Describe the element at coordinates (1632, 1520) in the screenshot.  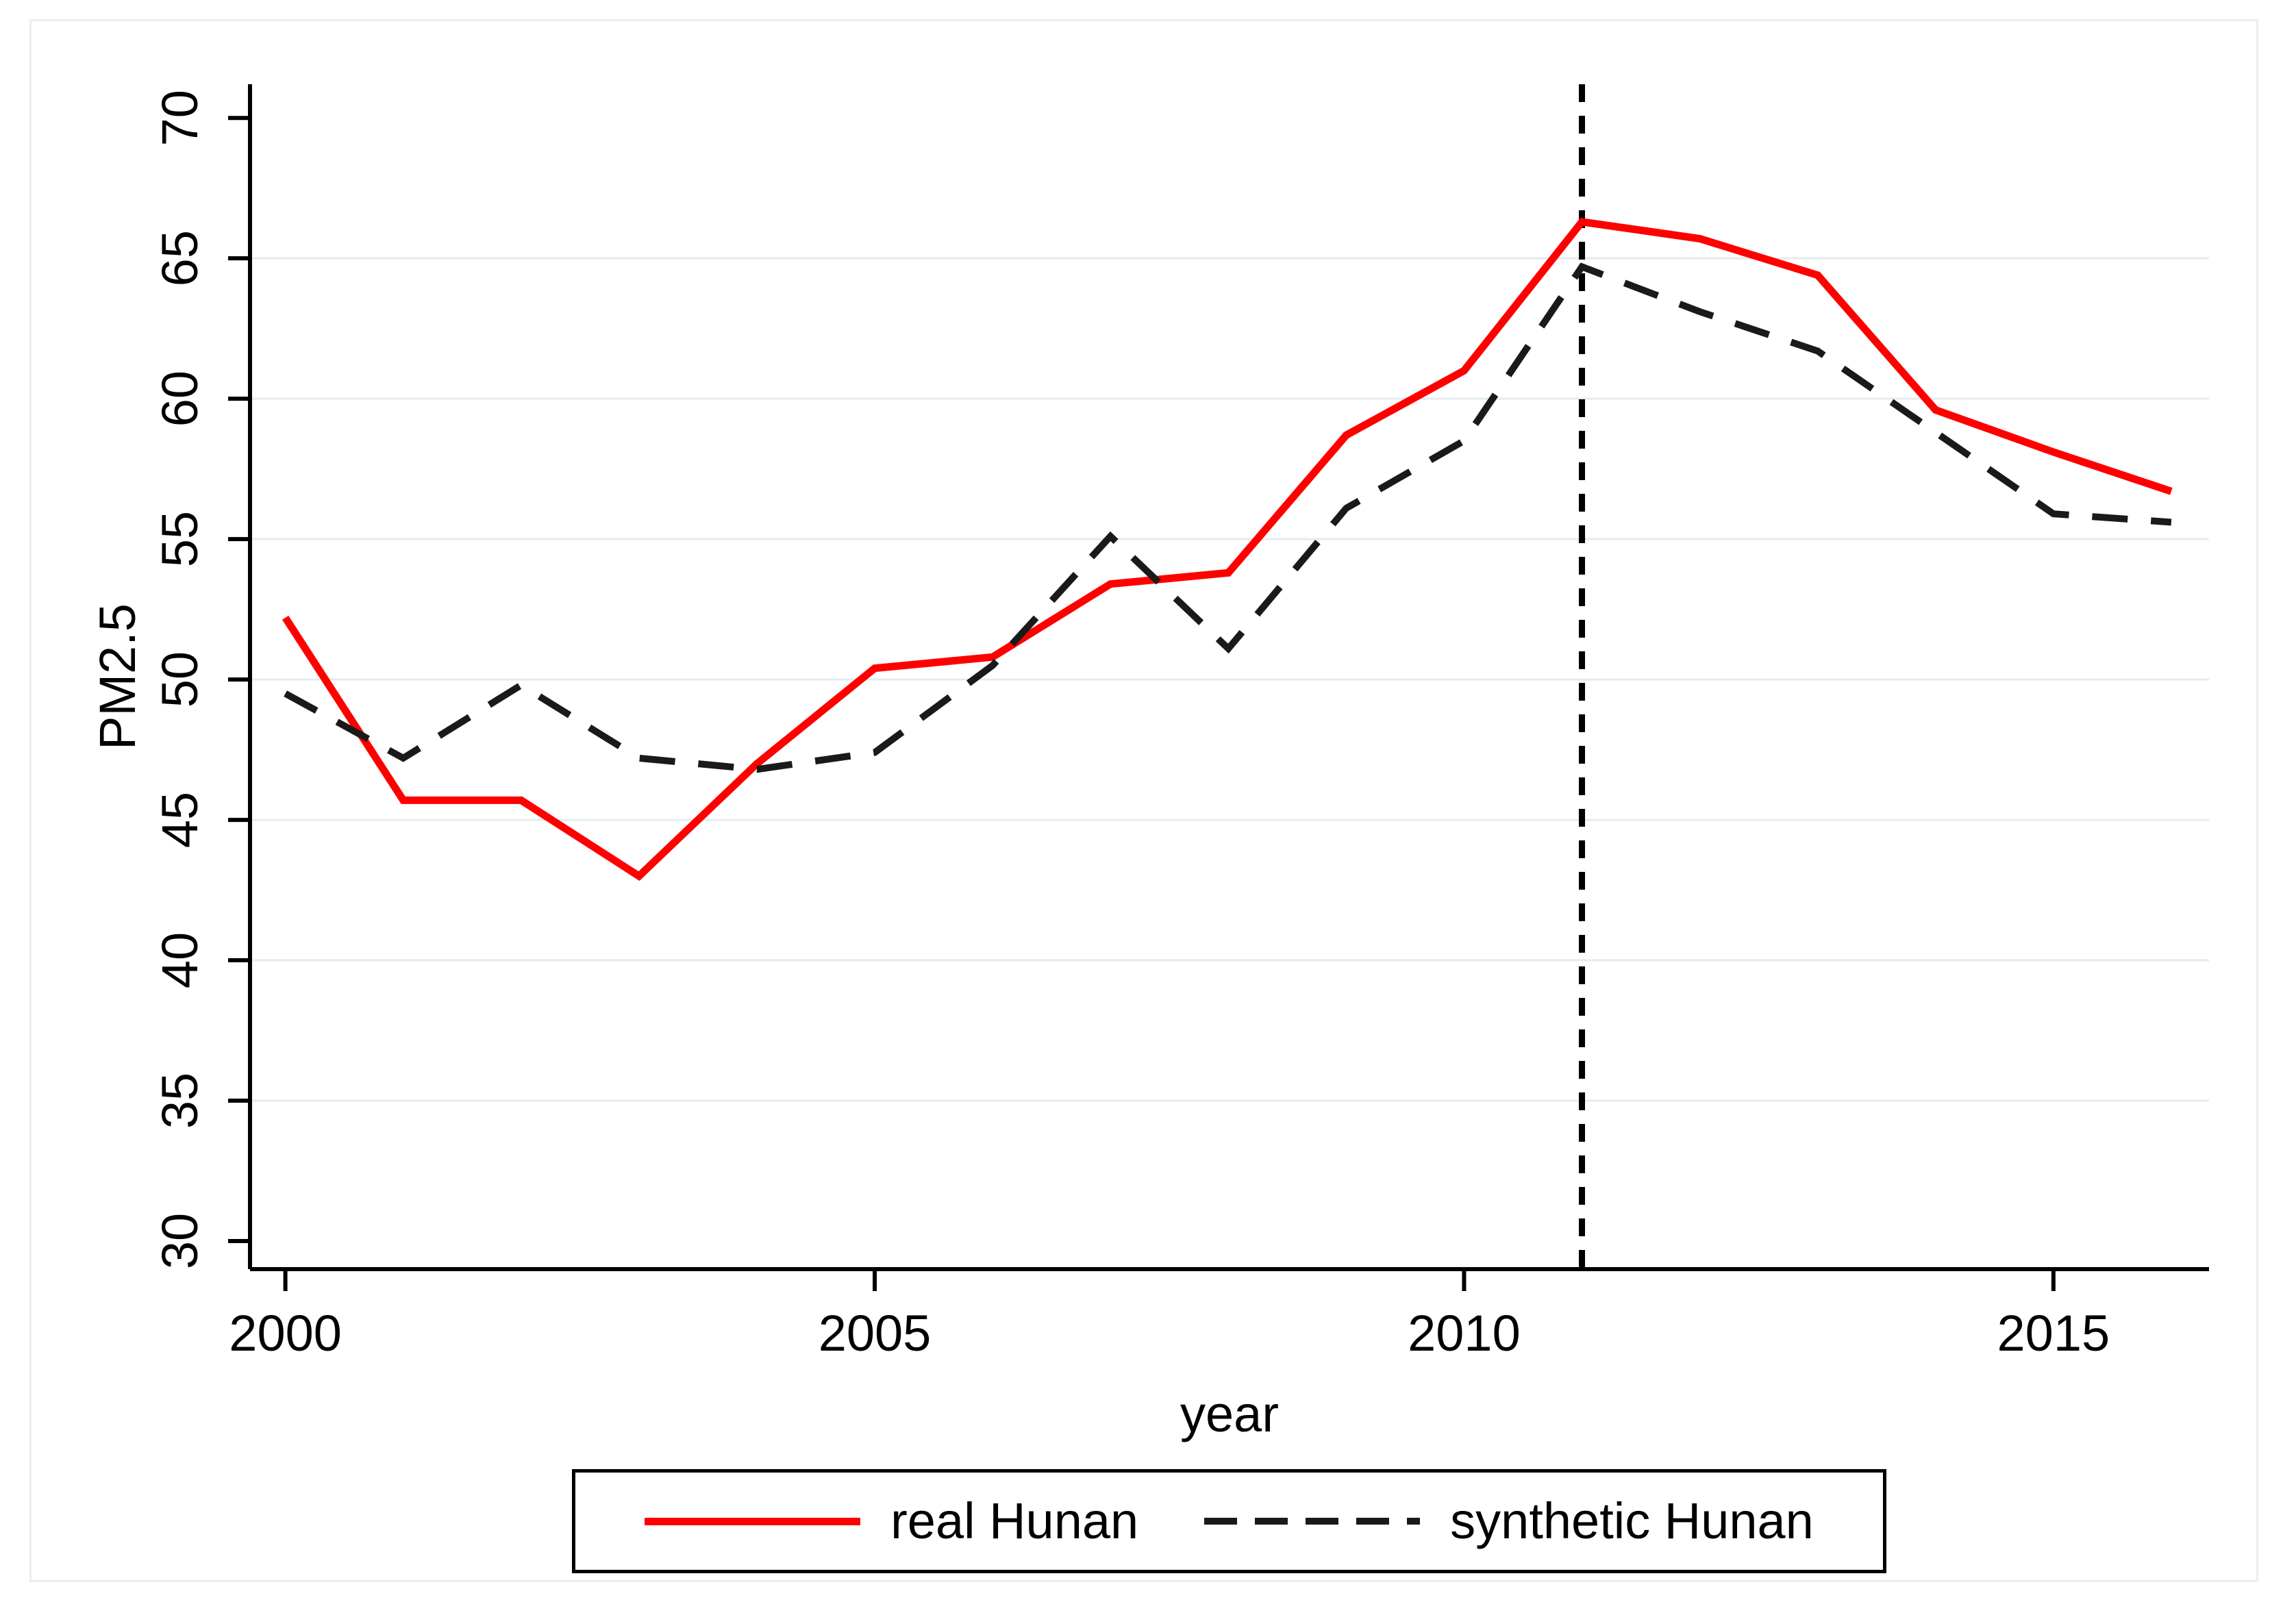
I see `legend-label-synthetic-hunan: synthetic Hunan` at that location.